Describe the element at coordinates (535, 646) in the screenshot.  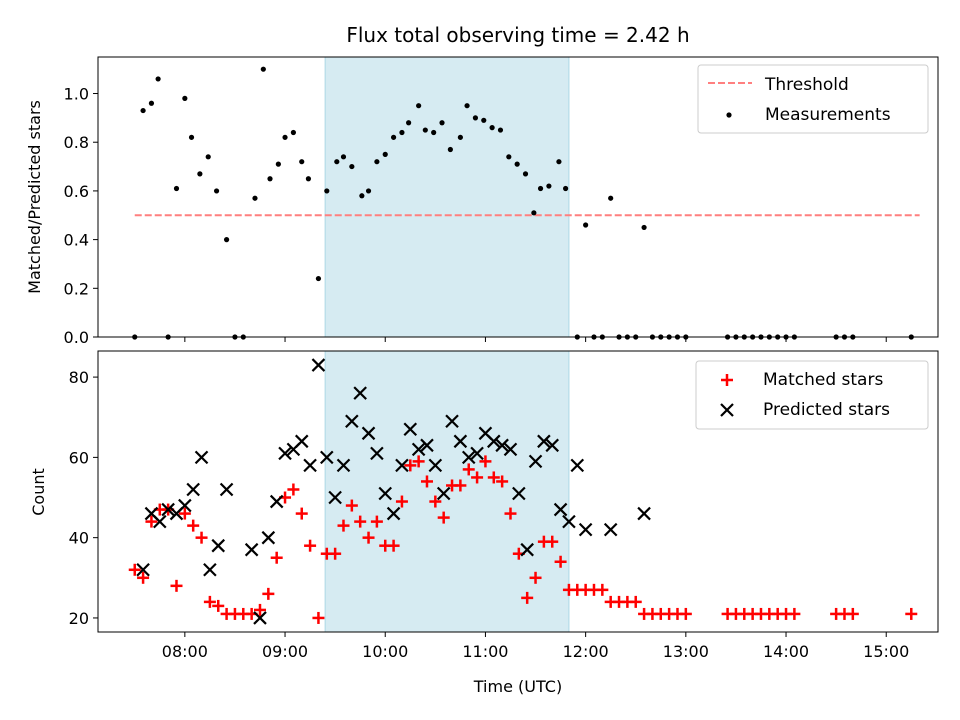
I see `bottom-x-axis: 08:00 09:00 10:00 11:00 12:00 13:00 14:00 15:00` at that location.